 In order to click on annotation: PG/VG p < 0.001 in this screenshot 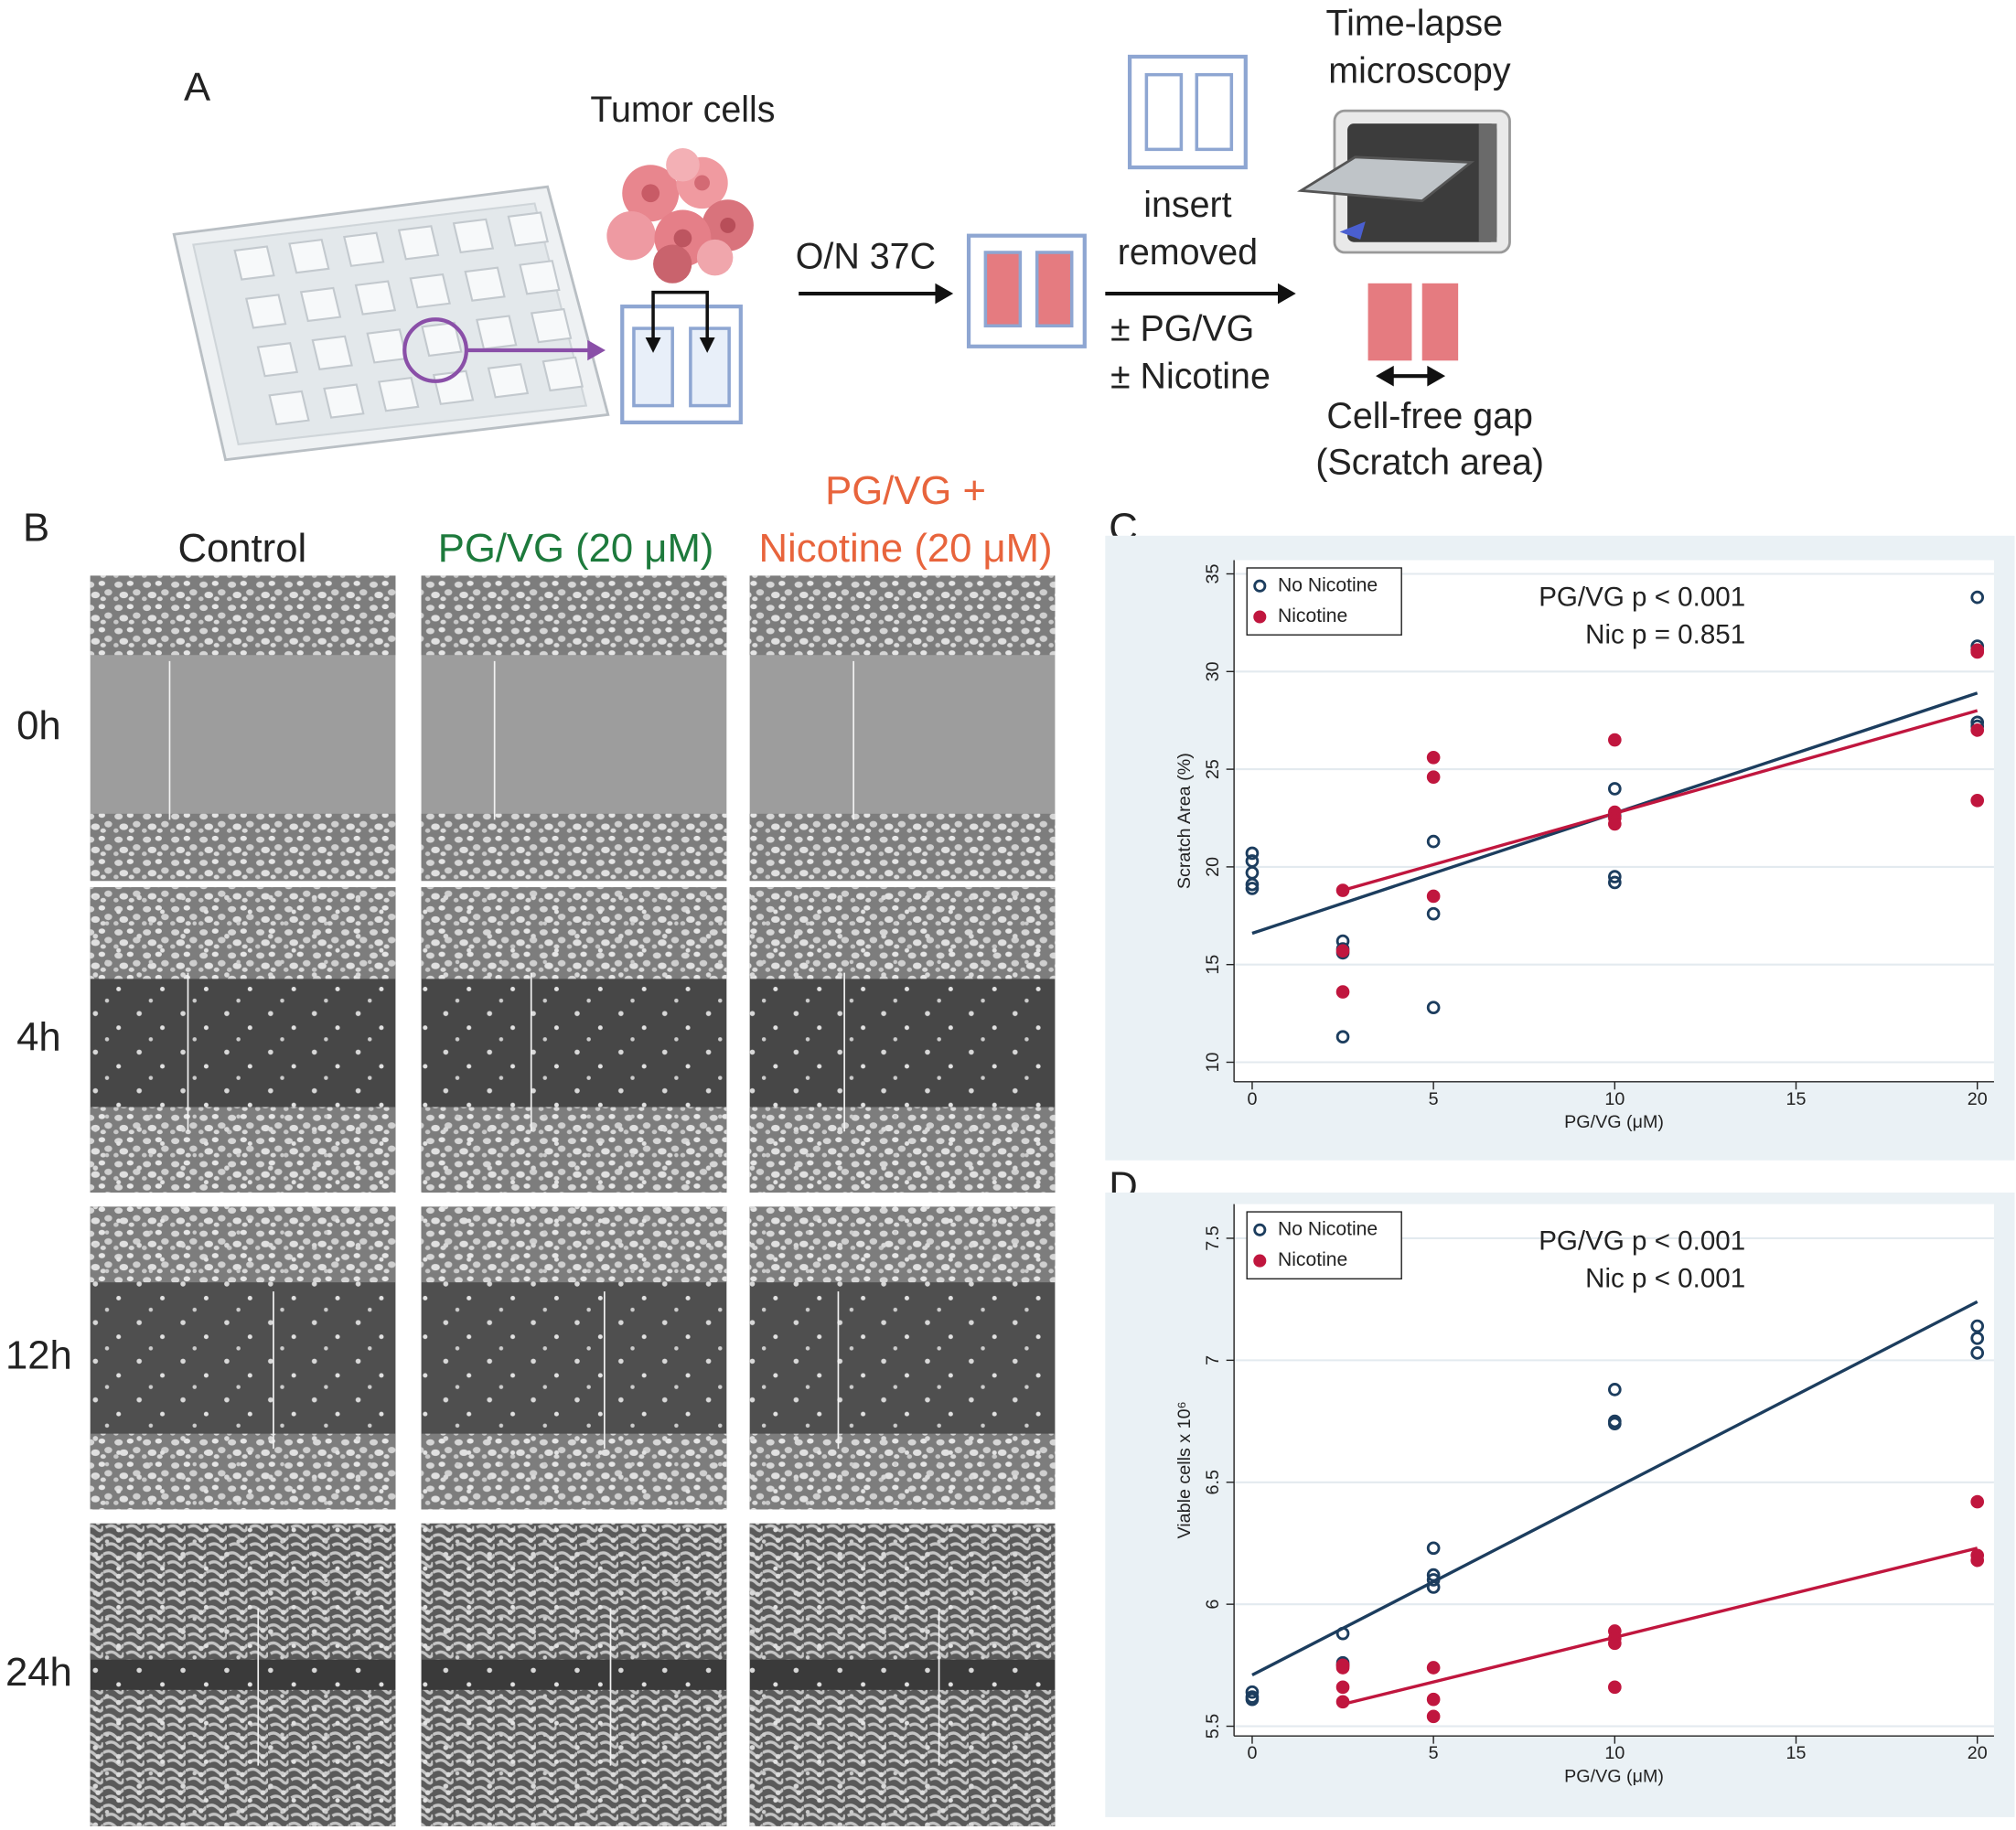, I will do `click(1642, 598)`.